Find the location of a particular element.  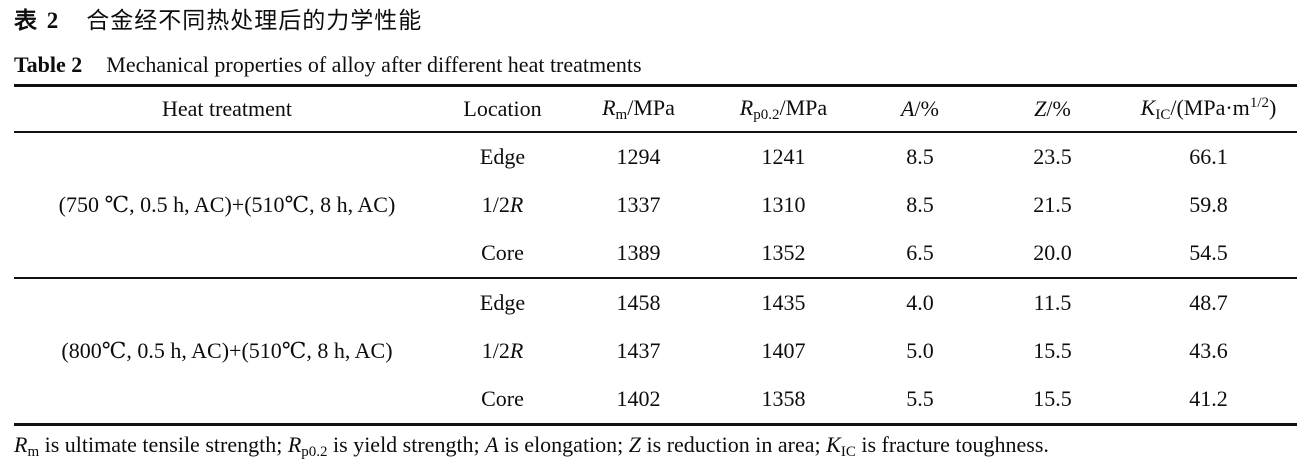

kic-cell: 43.6 is located at coordinates (1208, 350).